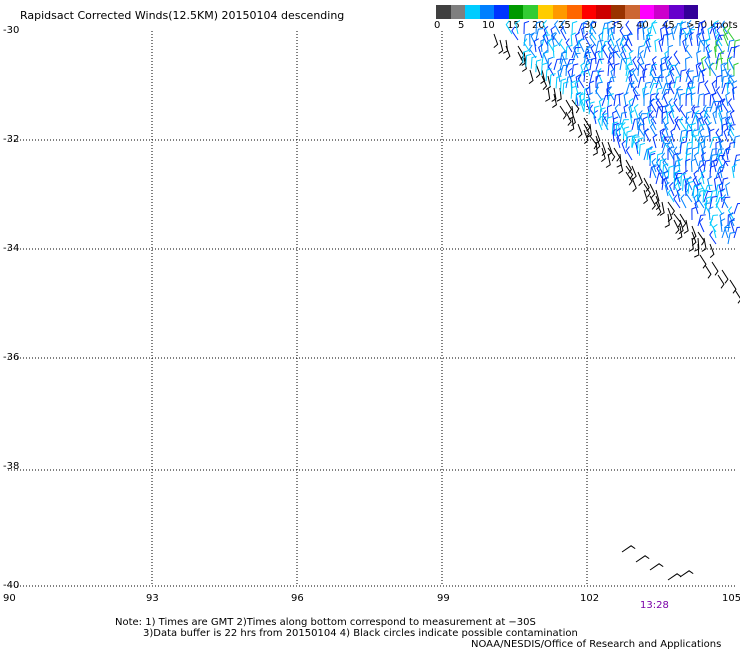 The image size is (740, 650). What do you see at coordinates (297, 598) in the screenshot?
I see `lon-label: 96` at bounding box center [297, 598].